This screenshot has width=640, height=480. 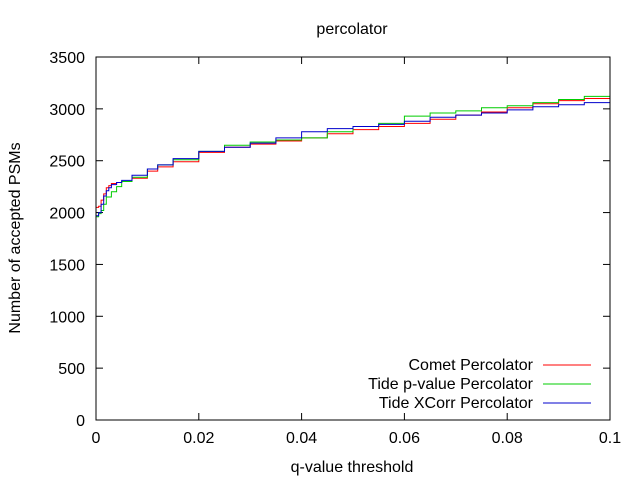 What do you see at coordinates (301, 438) in the screenshot?
I see `x-tick-label: 0.04` at bounding box center [301, 438].